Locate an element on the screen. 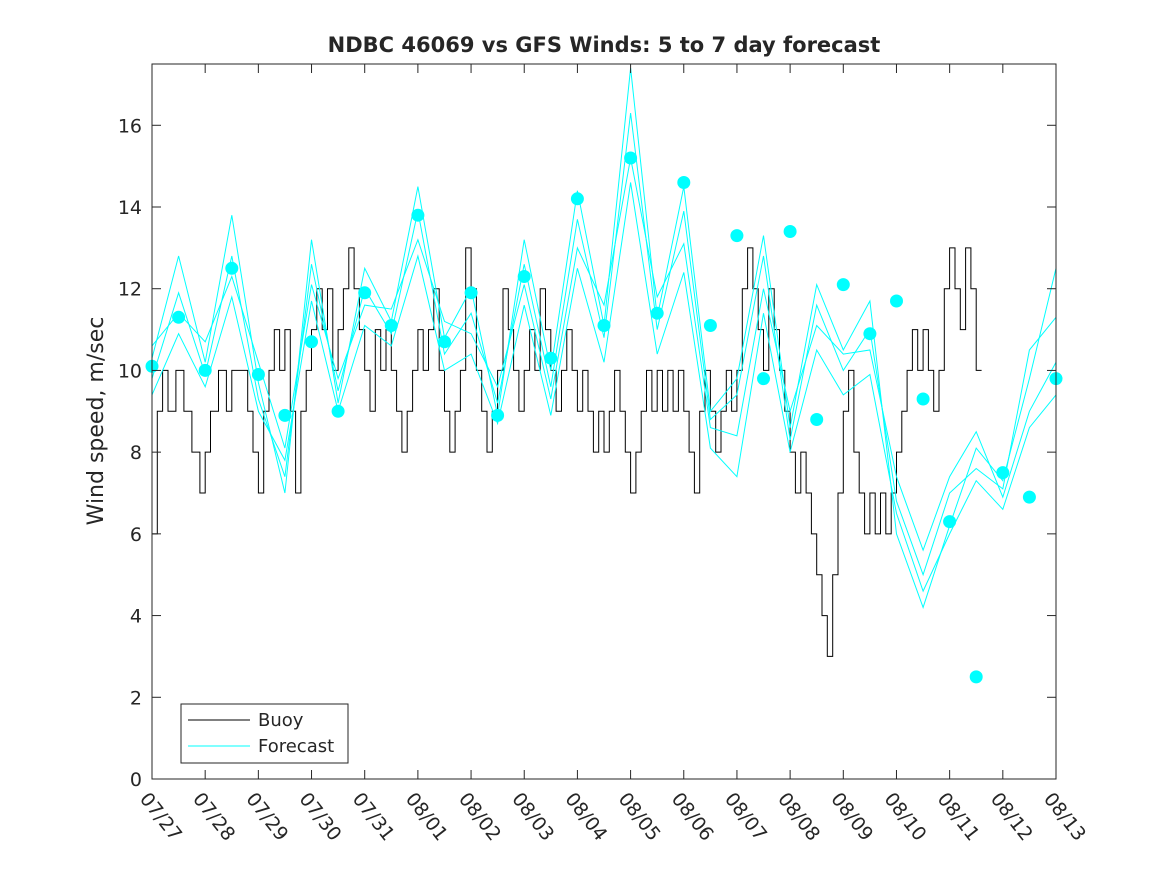 The height and width of the screenshot is (875, 1167). x-tick-label: 08/06 is located at coordinates (692, 817).